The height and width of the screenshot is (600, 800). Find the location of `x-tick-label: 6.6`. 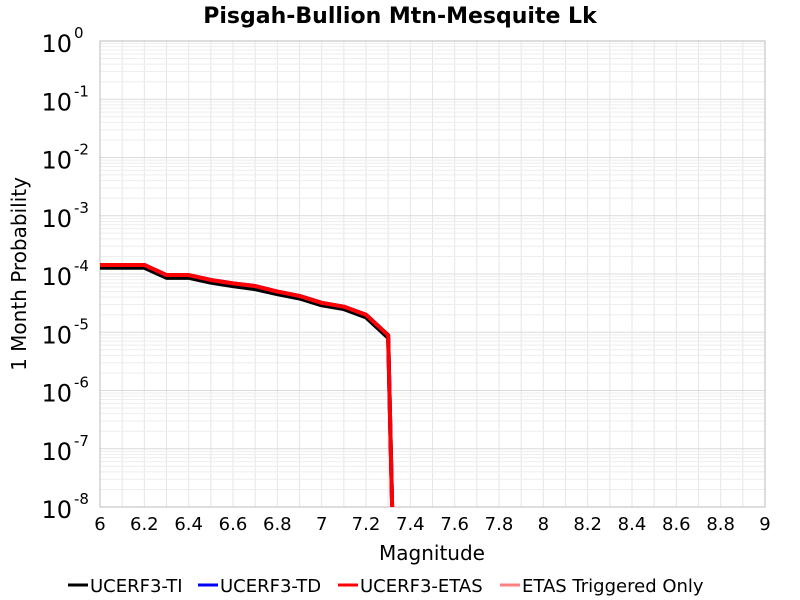

x-tick-label: 6.6 is located at coordinates (233, 524).